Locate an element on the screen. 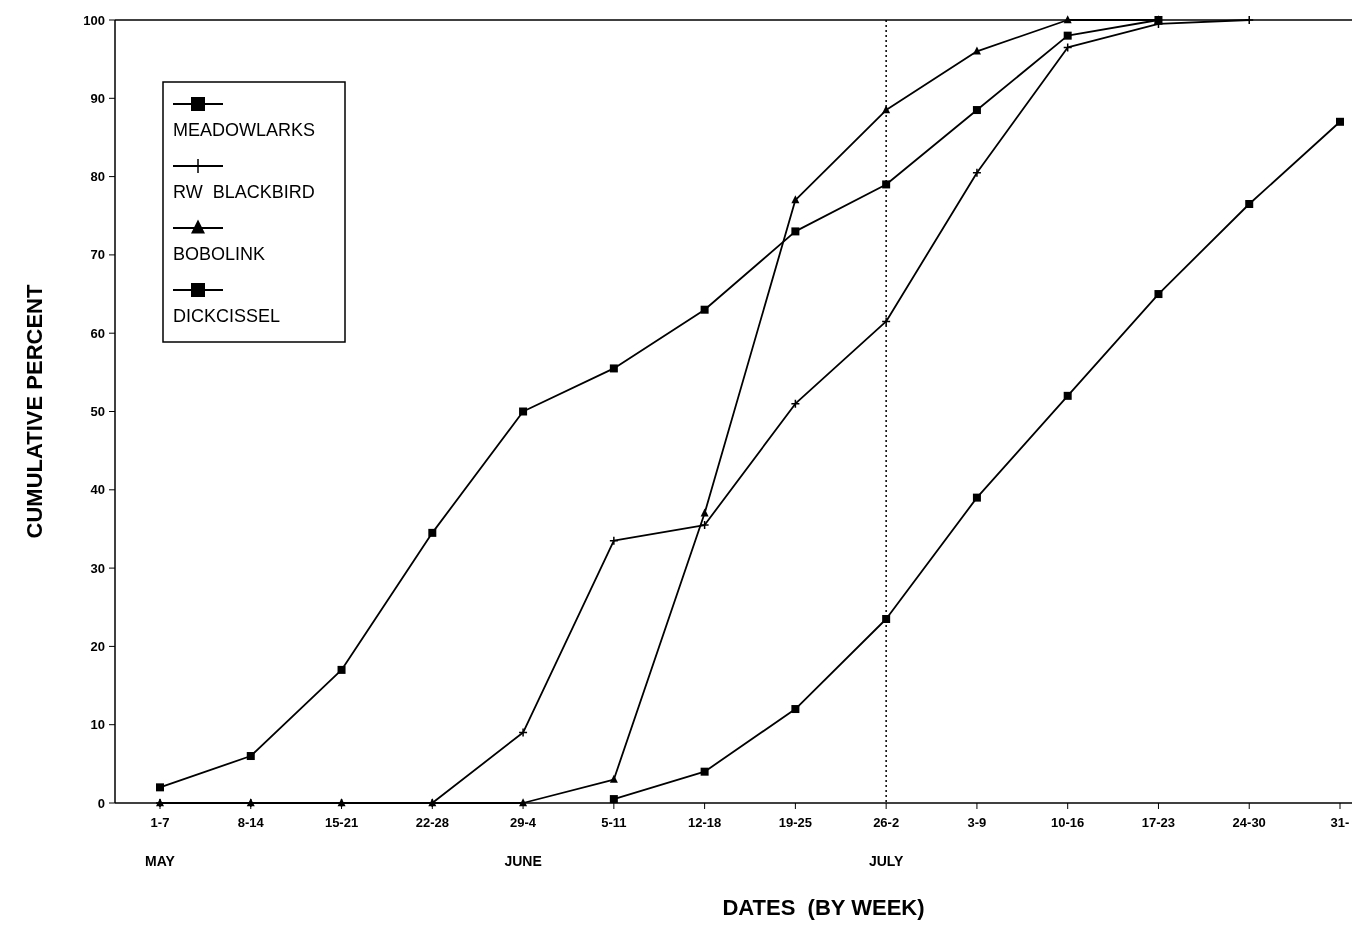 The width and height of the screenshot is (1355, 930). text: MAY is located at coordinates (160, 861).